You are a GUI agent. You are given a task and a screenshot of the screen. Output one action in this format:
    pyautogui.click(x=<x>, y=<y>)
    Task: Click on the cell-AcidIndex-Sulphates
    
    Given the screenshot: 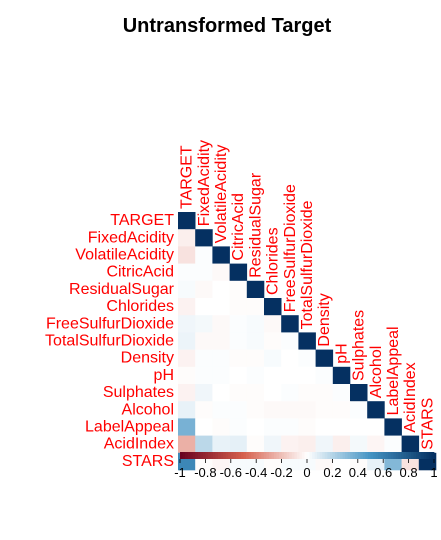 What is the action you would take?
    pyautogui.click(x=359, y=444)
    